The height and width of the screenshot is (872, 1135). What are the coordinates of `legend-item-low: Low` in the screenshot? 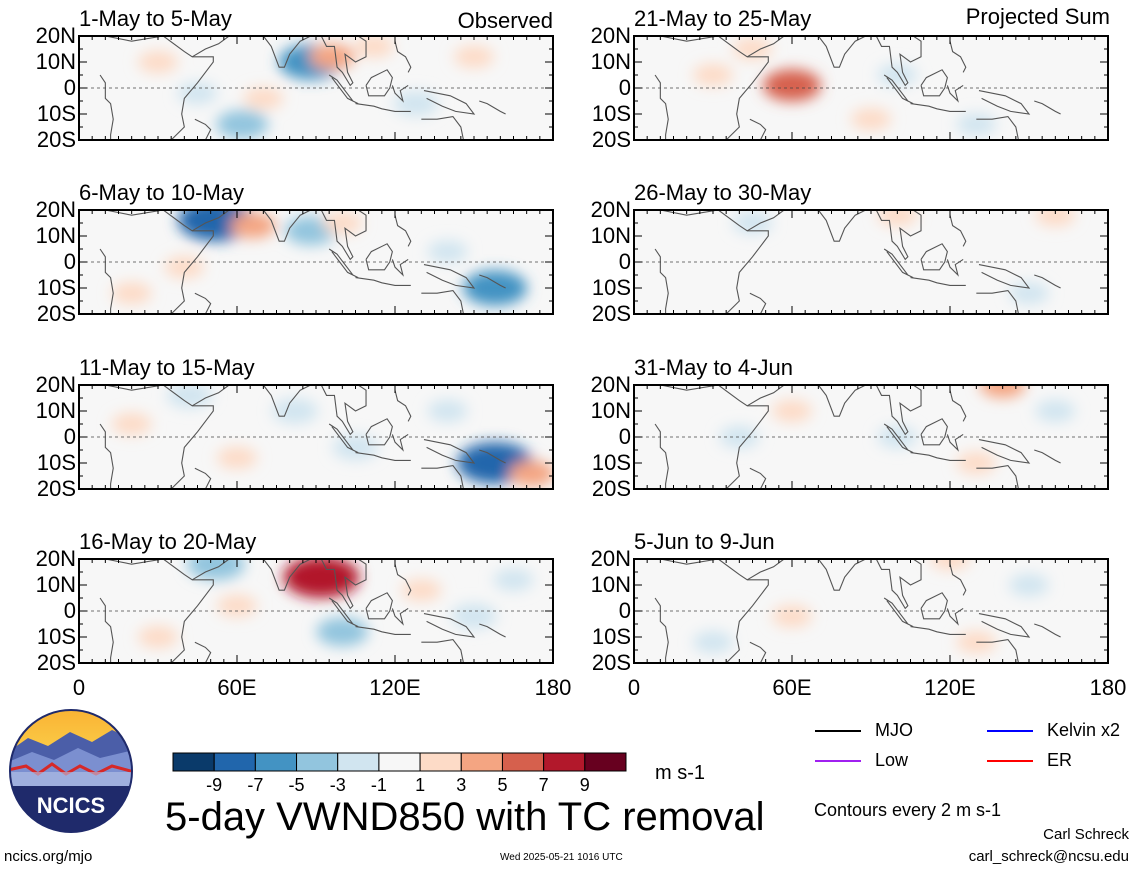 It's located at (861, 760).